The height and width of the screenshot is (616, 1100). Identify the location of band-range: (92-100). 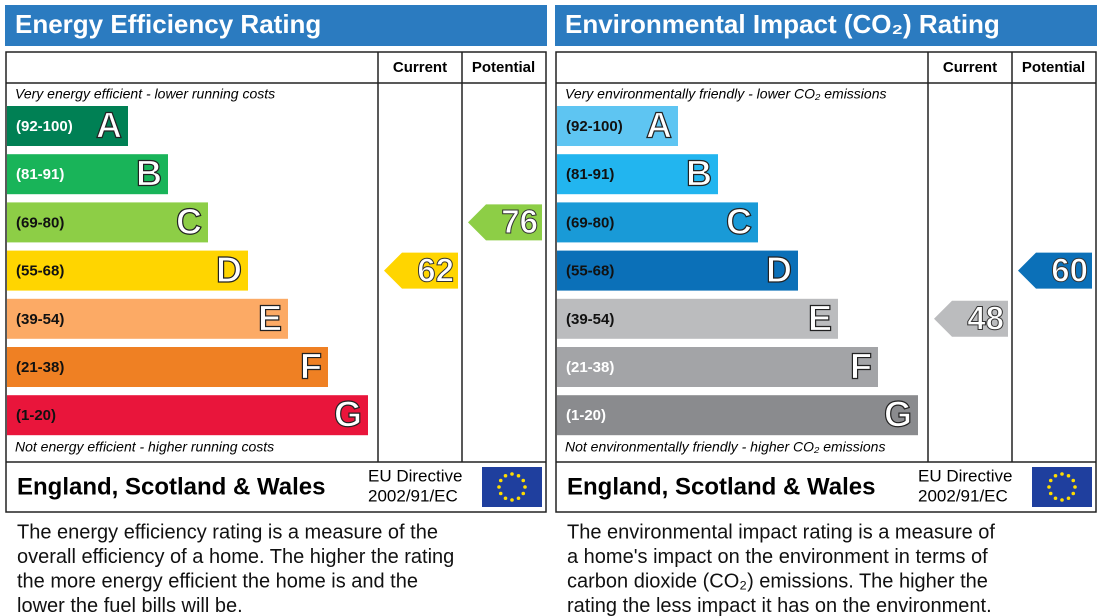
(594, 126).